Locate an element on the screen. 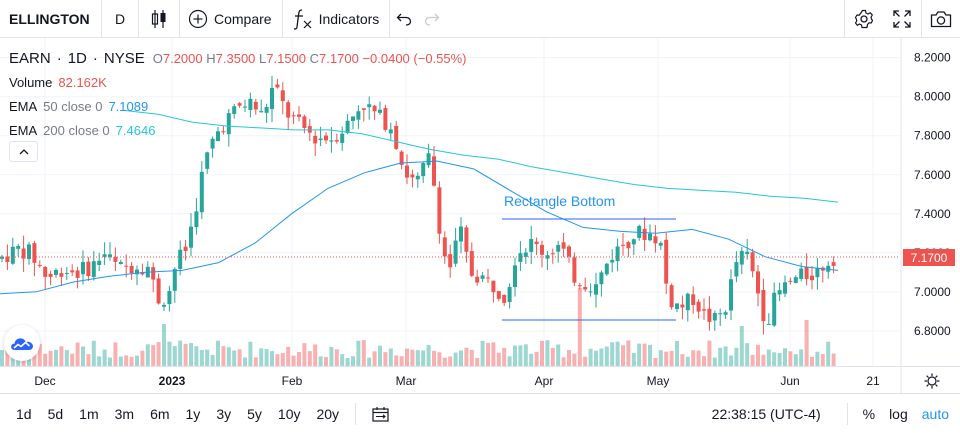  compare-label: Compare is located at coordinates (243, 18).